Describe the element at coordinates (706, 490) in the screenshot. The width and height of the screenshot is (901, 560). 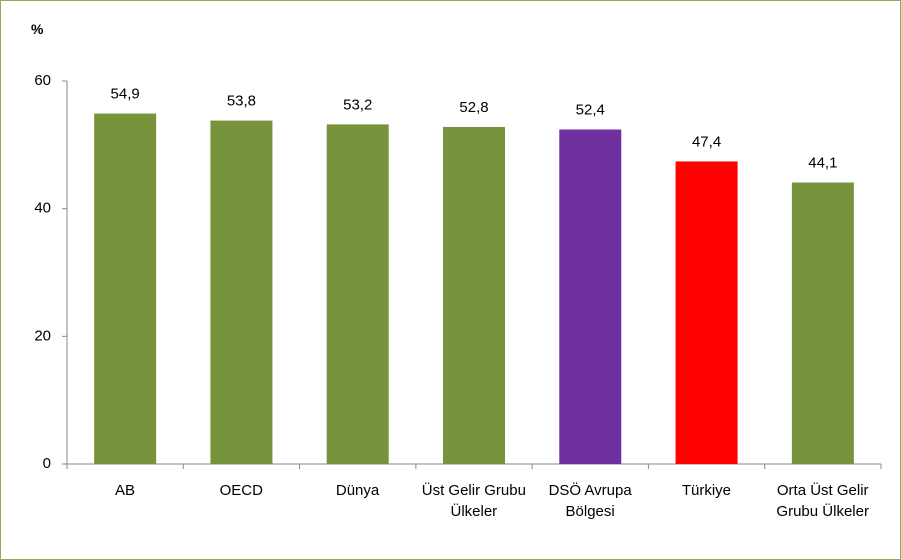
I see `x-tick-label: Türkiye` at that location.